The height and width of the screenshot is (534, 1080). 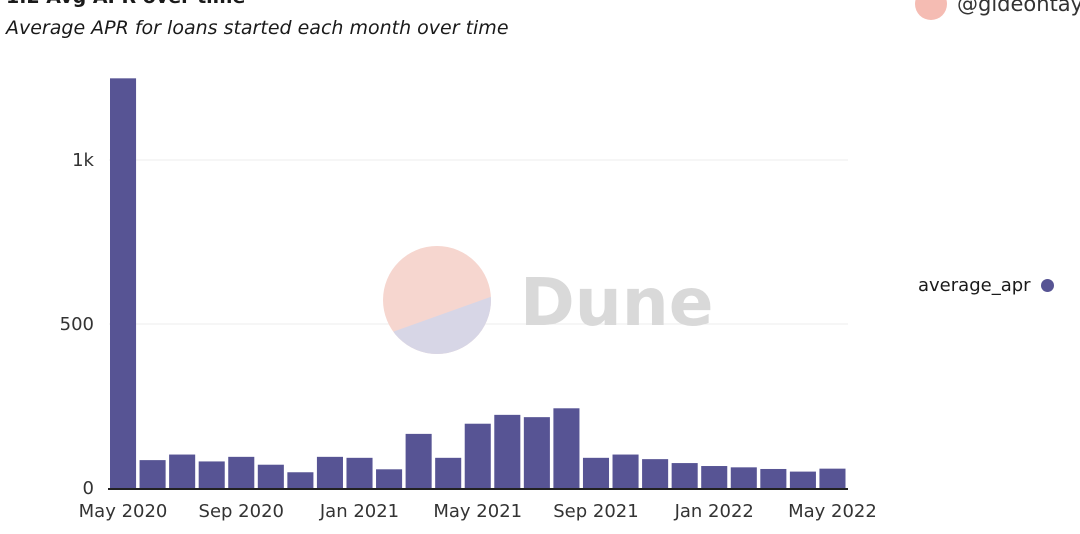 What do you see at coordinates (88, 488) in the screenshot?
I see `y-tick-label: 0` at bounding box center [88, 488].